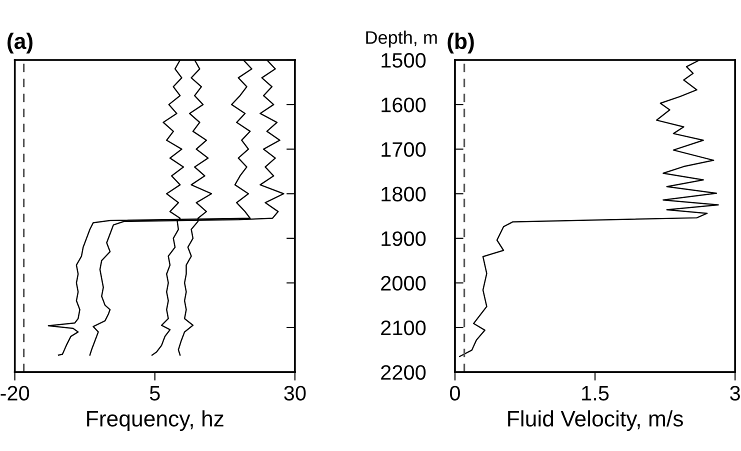  Describe the element at coordinates (403, 328) in the screenshot. I see `y-tick-label: 2100` at that location.